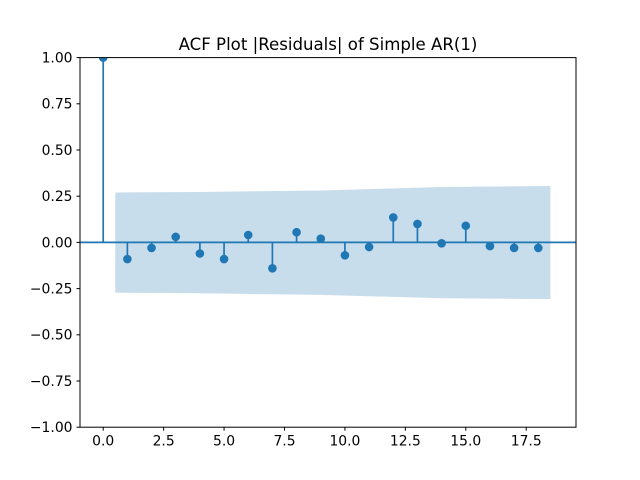 This screenshot has height=480, width=640. I want to click on x-tick-label: 5.0, so click(224, 442).